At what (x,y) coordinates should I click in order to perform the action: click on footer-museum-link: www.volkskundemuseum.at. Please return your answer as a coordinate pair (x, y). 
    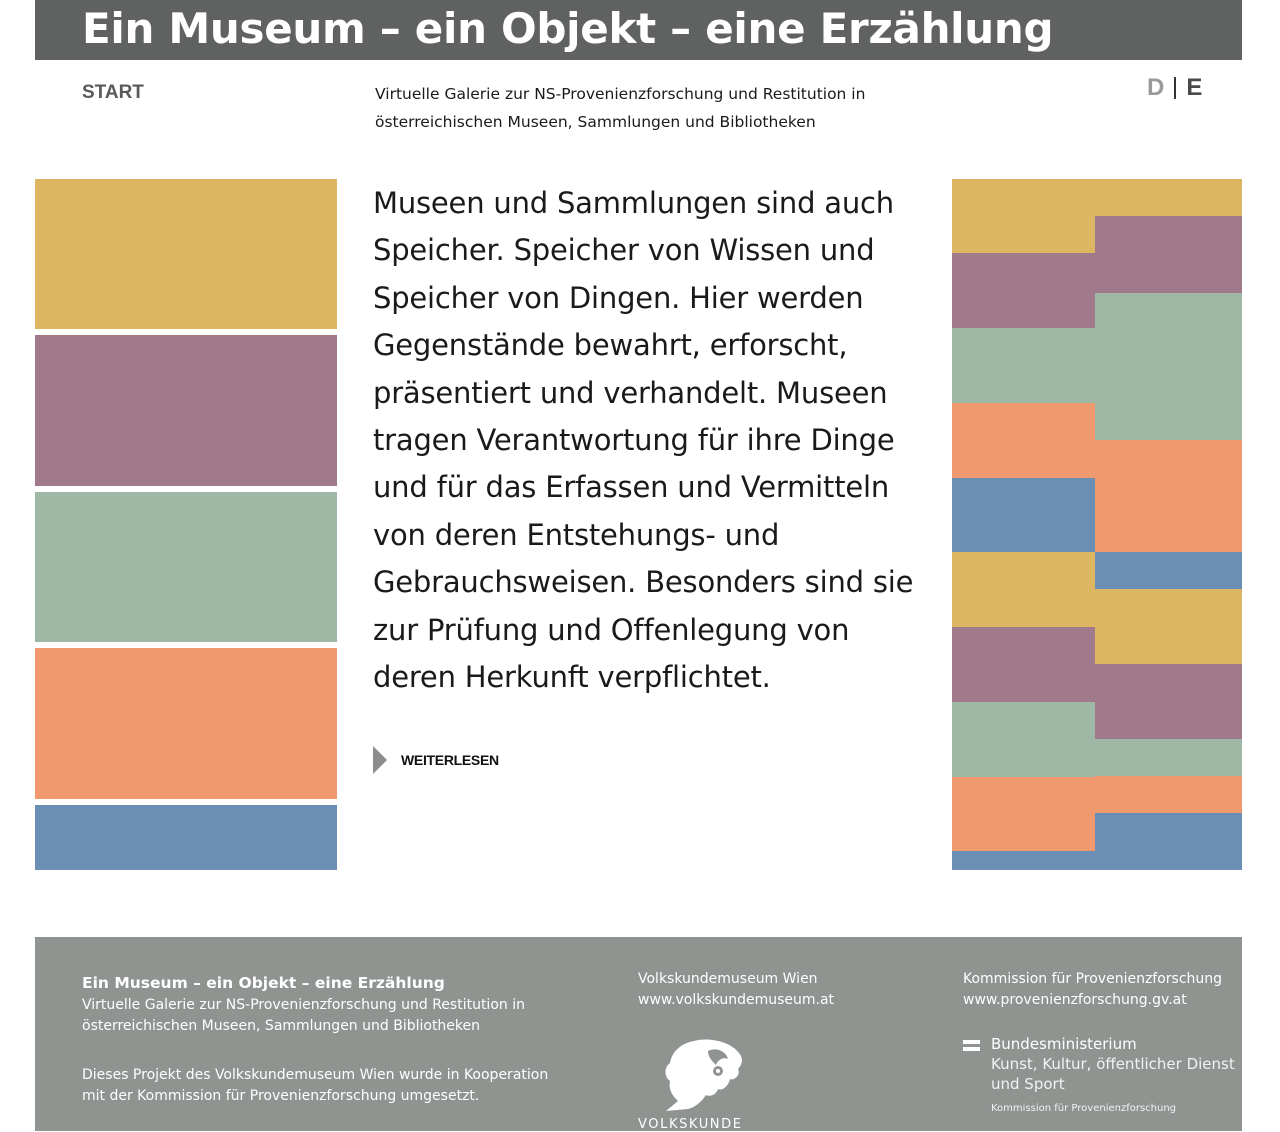
    Looking at the image, I should click on (736, 1000).